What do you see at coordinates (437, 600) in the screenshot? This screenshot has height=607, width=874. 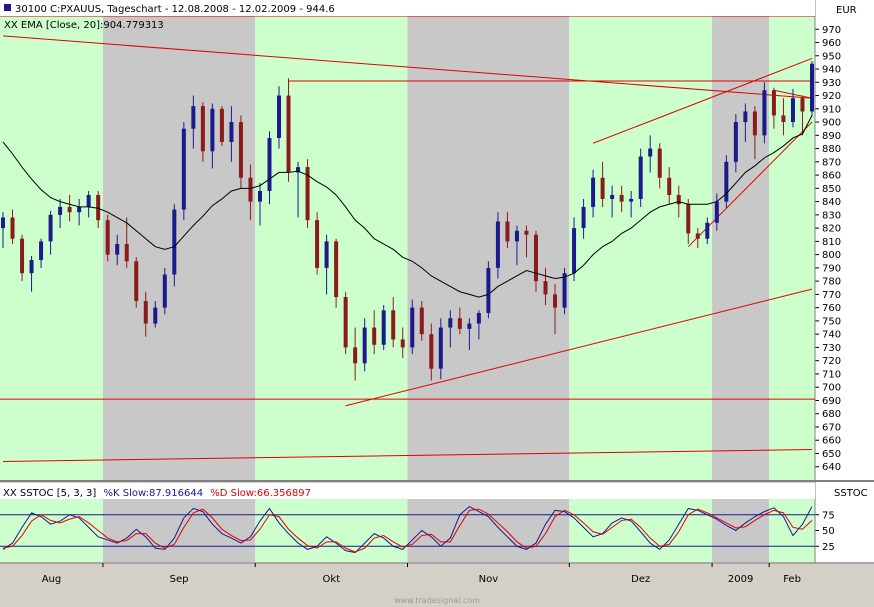 I see `watermark: www.tradesignal.com` at bounding box center [437, 600].